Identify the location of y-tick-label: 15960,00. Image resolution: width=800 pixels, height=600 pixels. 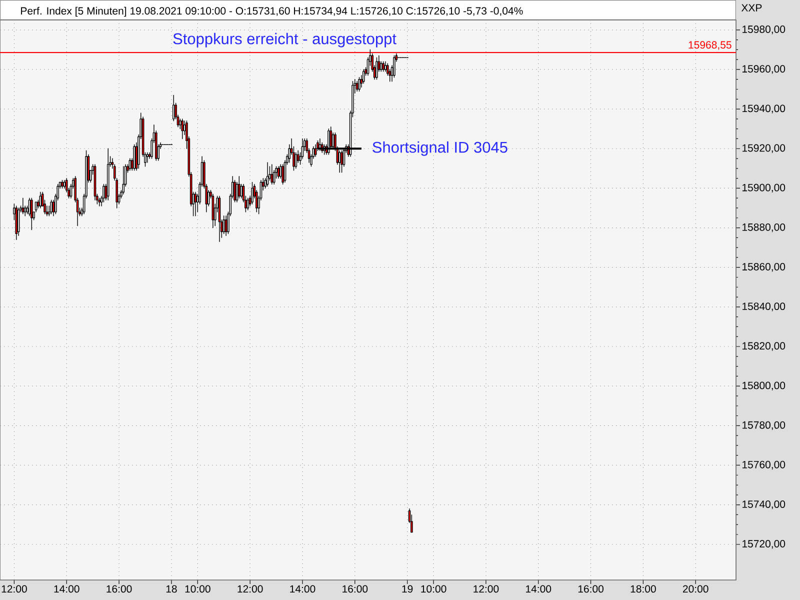
(764, 69).